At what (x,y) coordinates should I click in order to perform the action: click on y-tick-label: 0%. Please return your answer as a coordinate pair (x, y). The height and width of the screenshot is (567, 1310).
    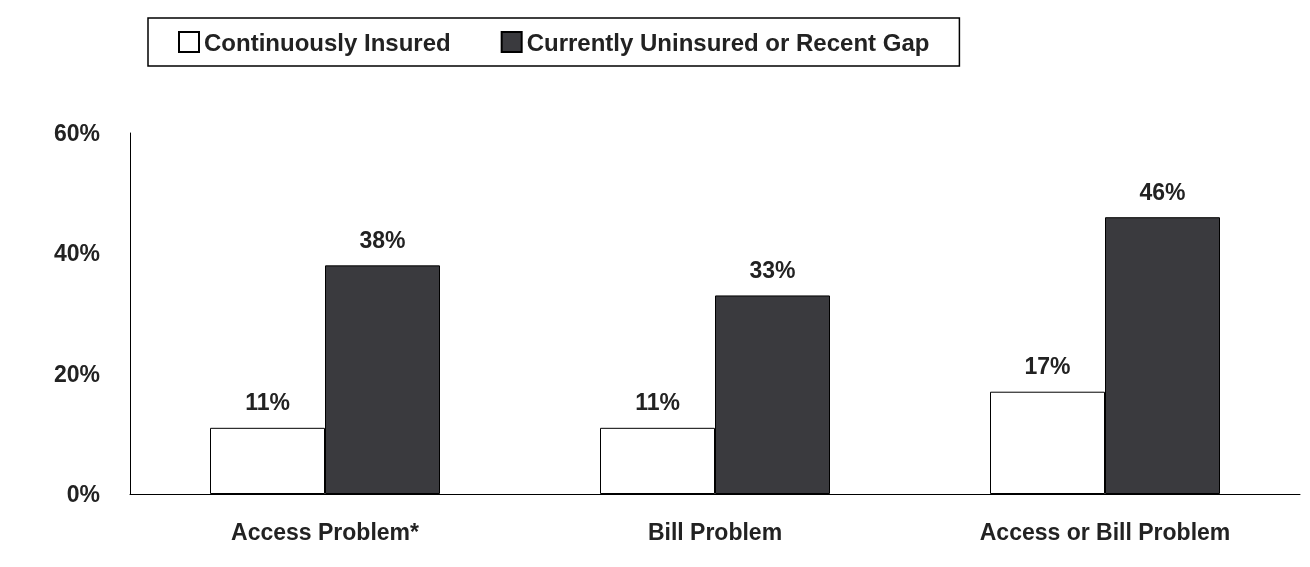
    Looking at the image, I should click on (83, 494).